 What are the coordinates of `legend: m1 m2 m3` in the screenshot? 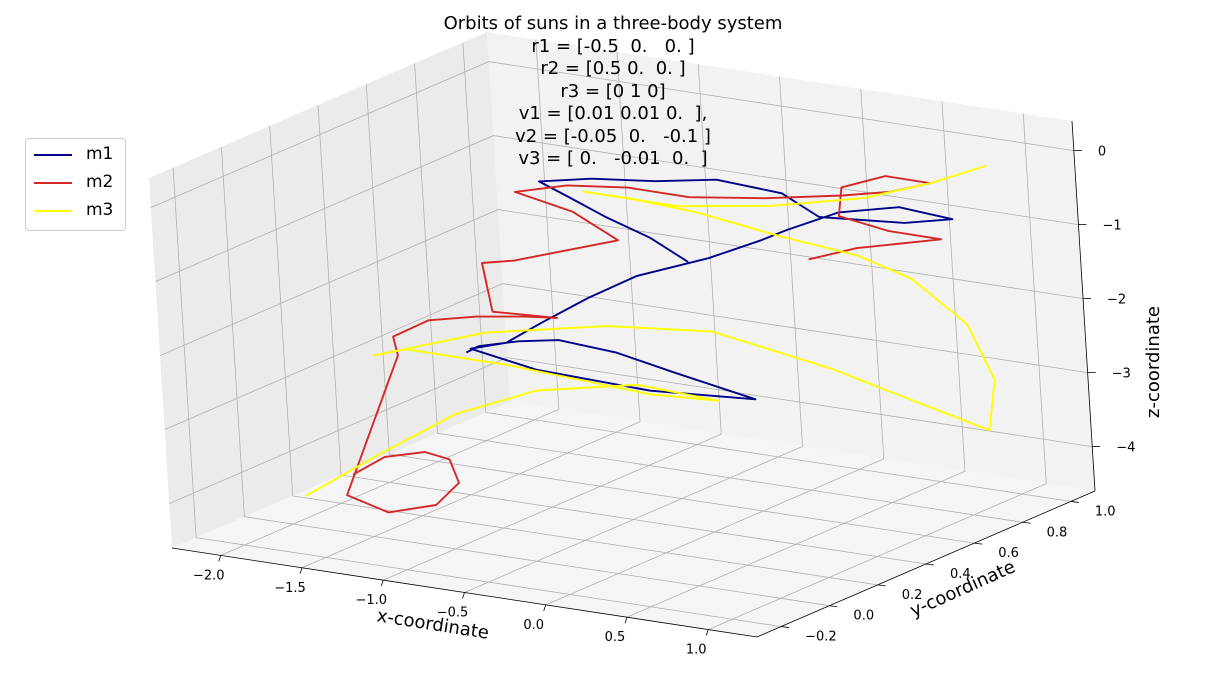 It's located at (75, 184).